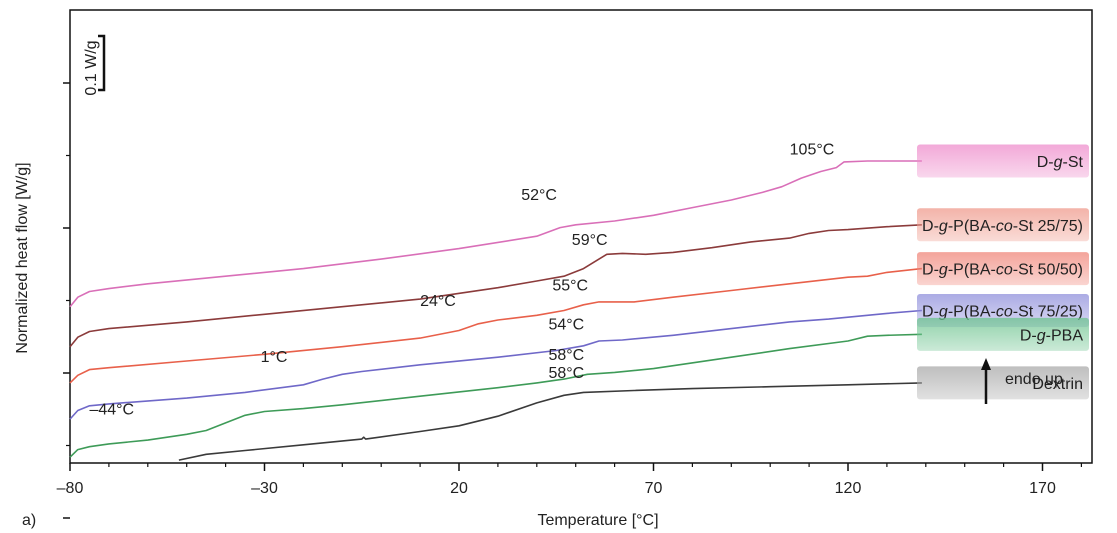  Describe the element at coordinates (66, 300) in the screenshot. I see `y-axis-ticks` at that location.